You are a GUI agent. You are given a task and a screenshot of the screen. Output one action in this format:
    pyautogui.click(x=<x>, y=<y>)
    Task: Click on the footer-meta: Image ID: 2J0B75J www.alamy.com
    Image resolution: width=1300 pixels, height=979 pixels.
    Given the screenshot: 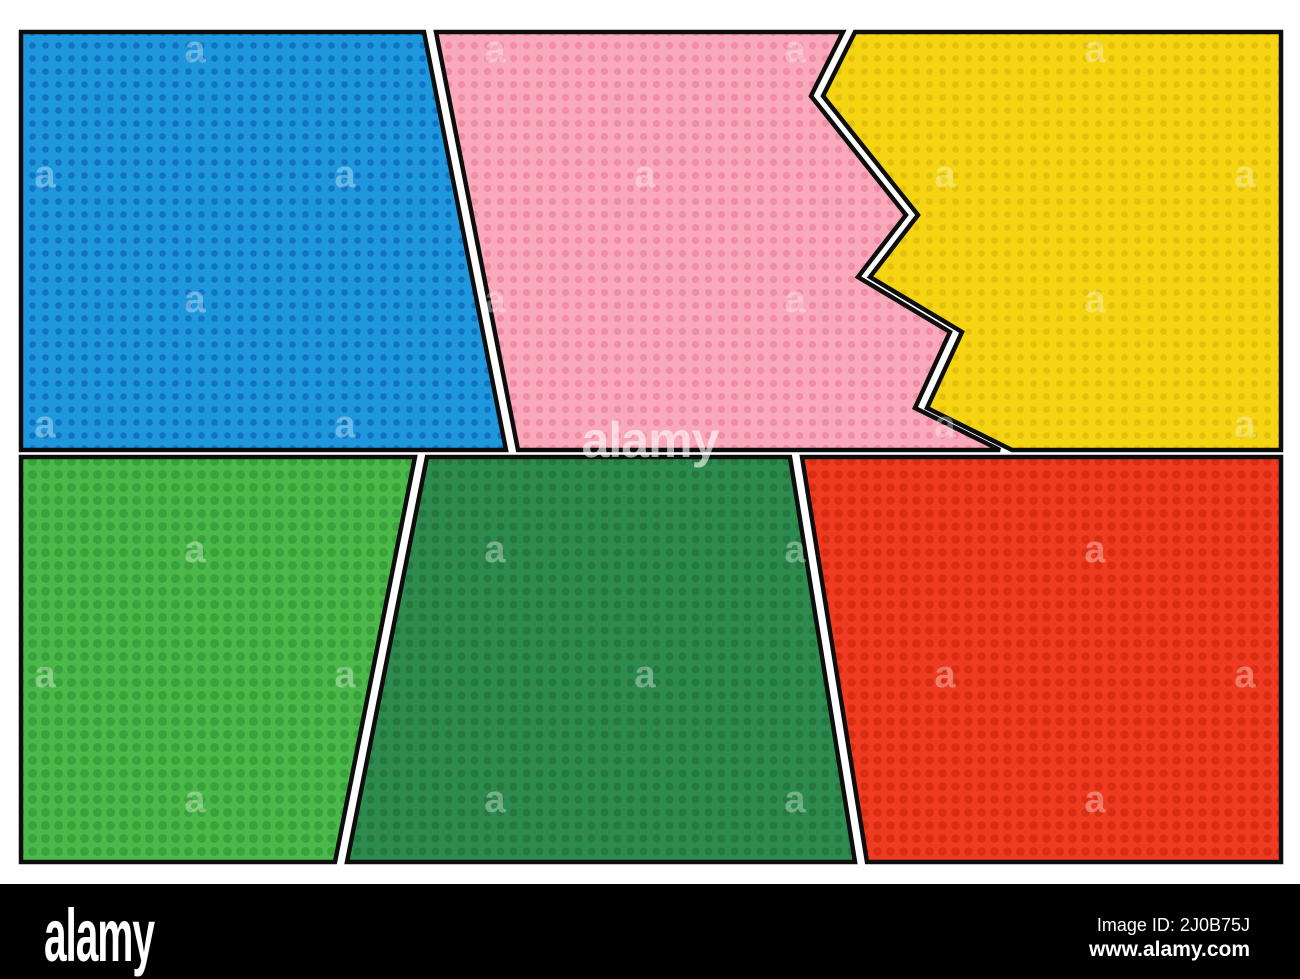 What is the action you would take?
    pyautogui.click(x=1169, y=931)
    